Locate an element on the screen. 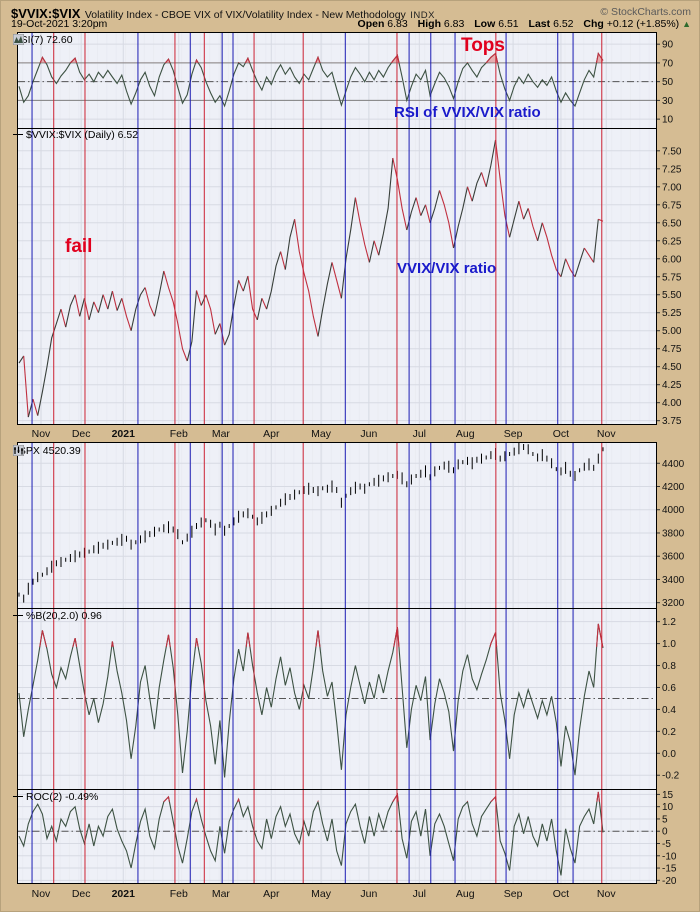 Image resolution: width=700 pixels, height=912 pixels. y-tick-label: 0.0 is located at coordinates (669, 754).